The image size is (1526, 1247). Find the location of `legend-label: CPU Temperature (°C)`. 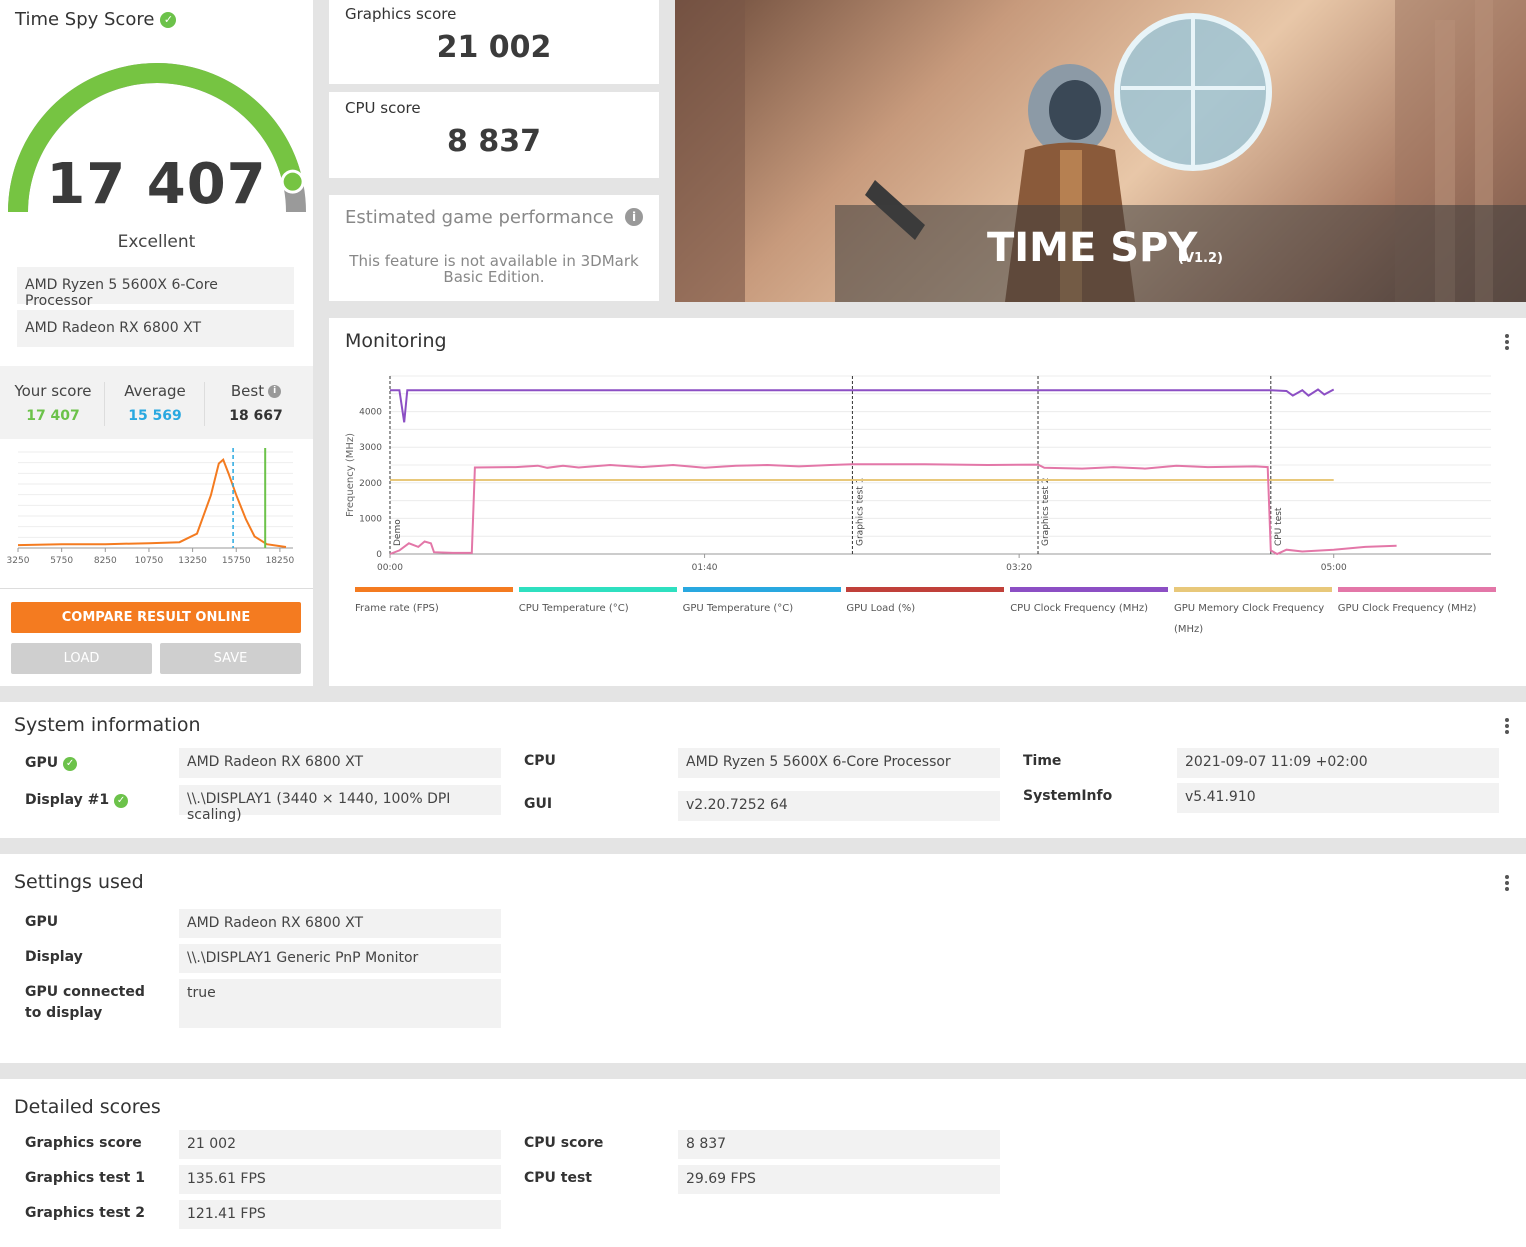

legend-label: CPU Temperature (°C) is located at coordinates (573, 608).